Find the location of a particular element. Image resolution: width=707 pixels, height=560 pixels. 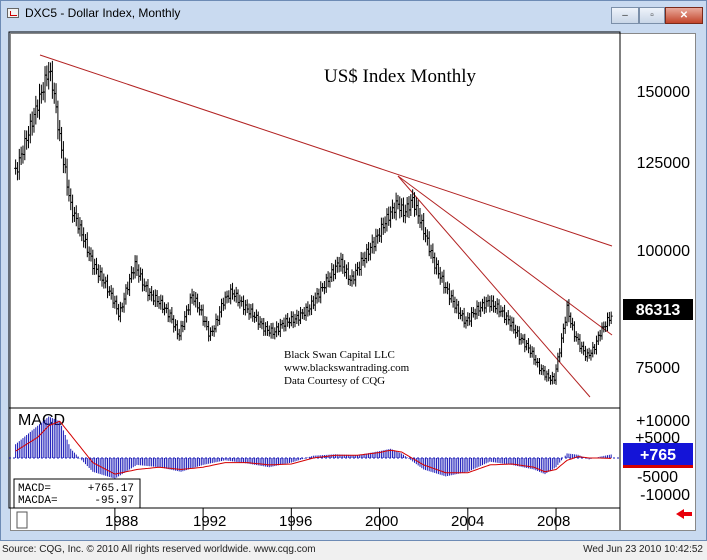

time-axis is located at coordinates (335, 519).